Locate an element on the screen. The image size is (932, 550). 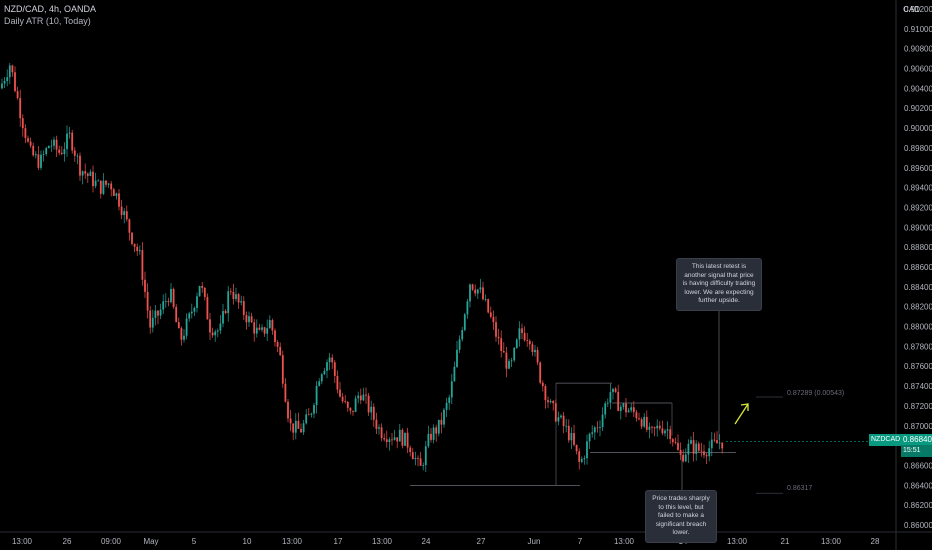
last-price-tag: 0.86840 is located at coordinates (916, 440).